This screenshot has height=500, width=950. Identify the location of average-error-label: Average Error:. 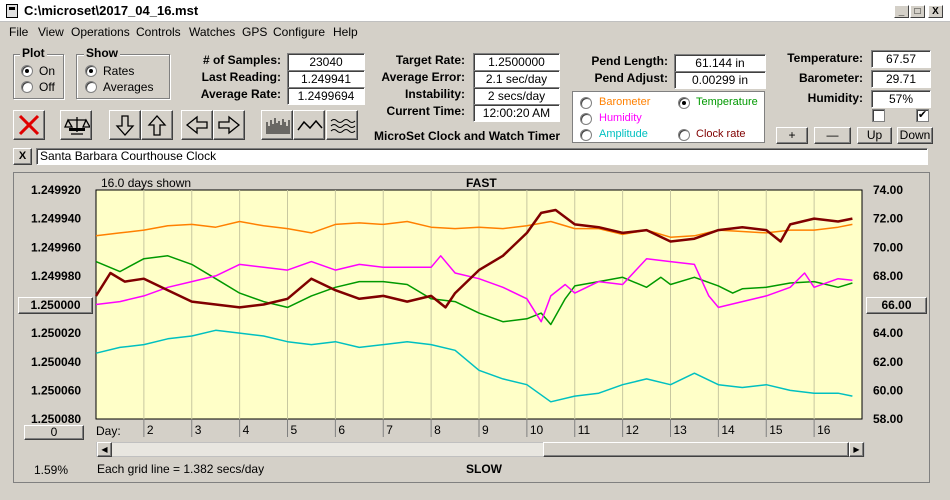
(423, 77).